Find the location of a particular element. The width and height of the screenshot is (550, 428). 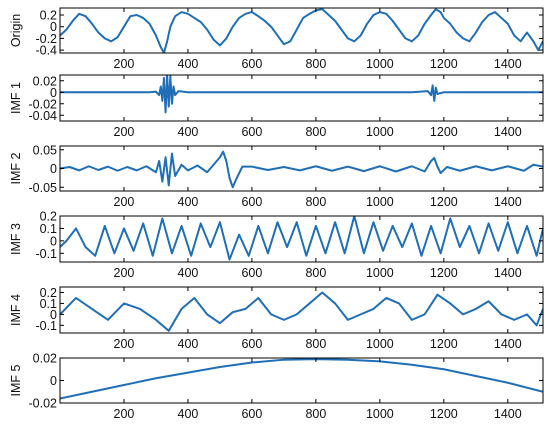

series-line-imf3 is located at coordinates (301, 238).